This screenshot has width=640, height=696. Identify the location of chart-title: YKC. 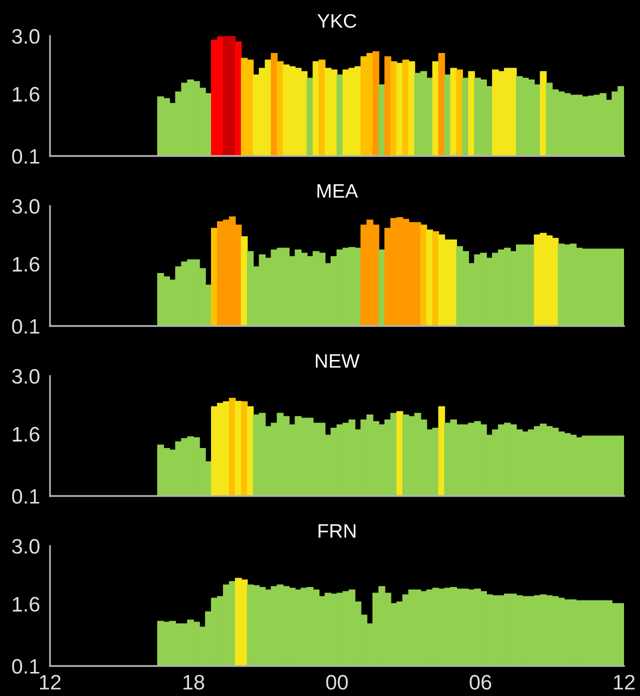
(336, 21).